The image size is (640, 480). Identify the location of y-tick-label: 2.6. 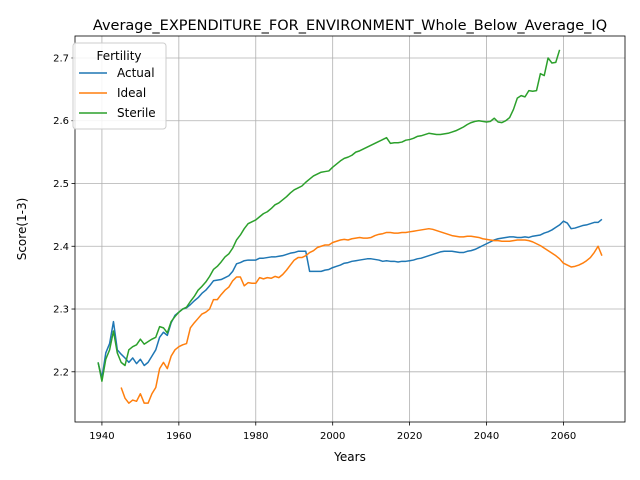
(61, 121).